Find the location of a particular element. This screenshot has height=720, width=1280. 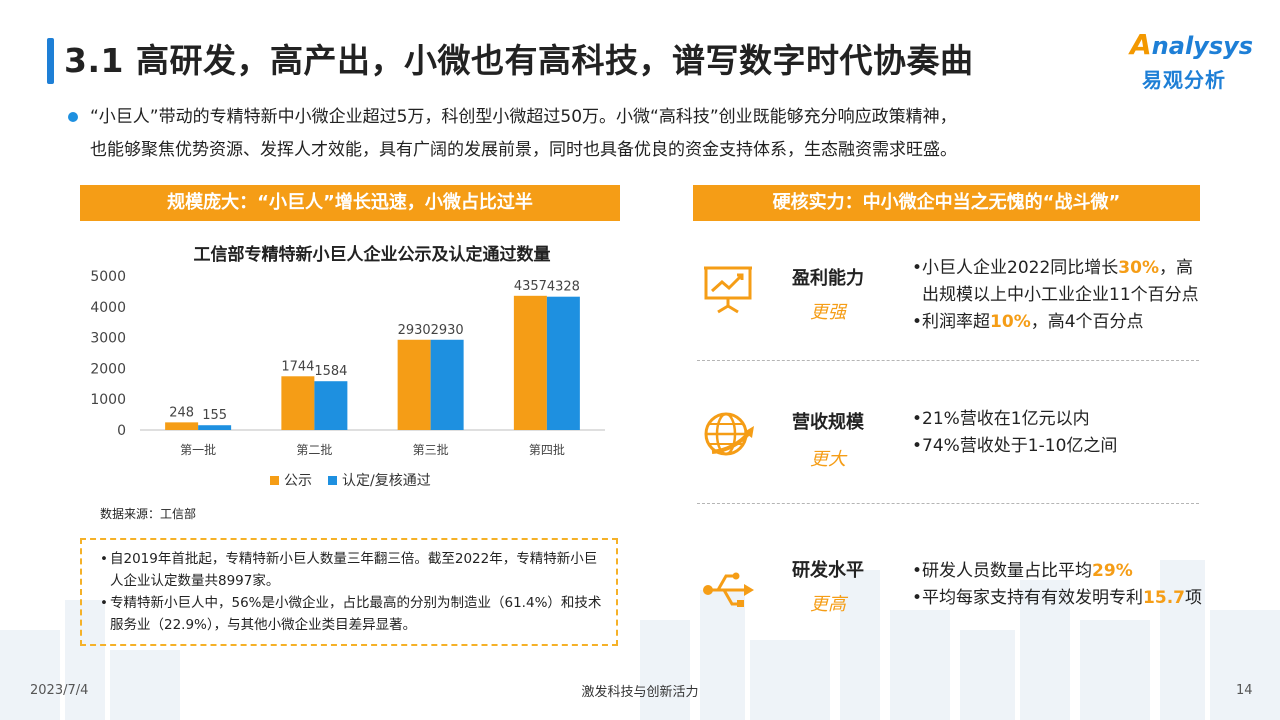

metric-bullet: •21%营收在1亿元以内 is located at coordinates (1001, 419).